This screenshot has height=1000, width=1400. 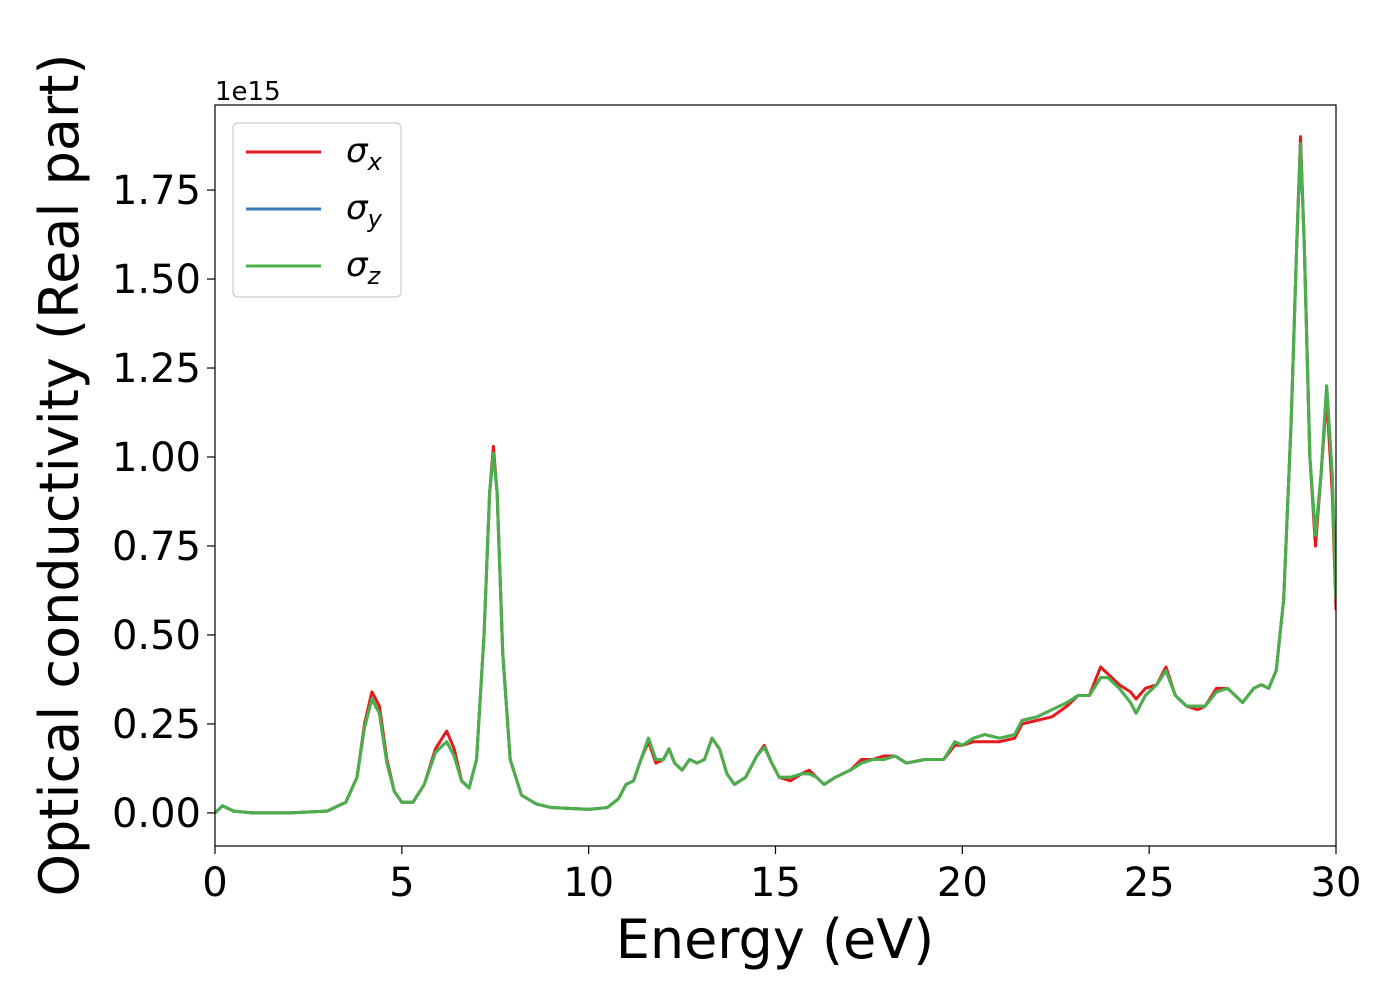 I want to click on y-tick-label: 1.75, so click(x=156, y=191).